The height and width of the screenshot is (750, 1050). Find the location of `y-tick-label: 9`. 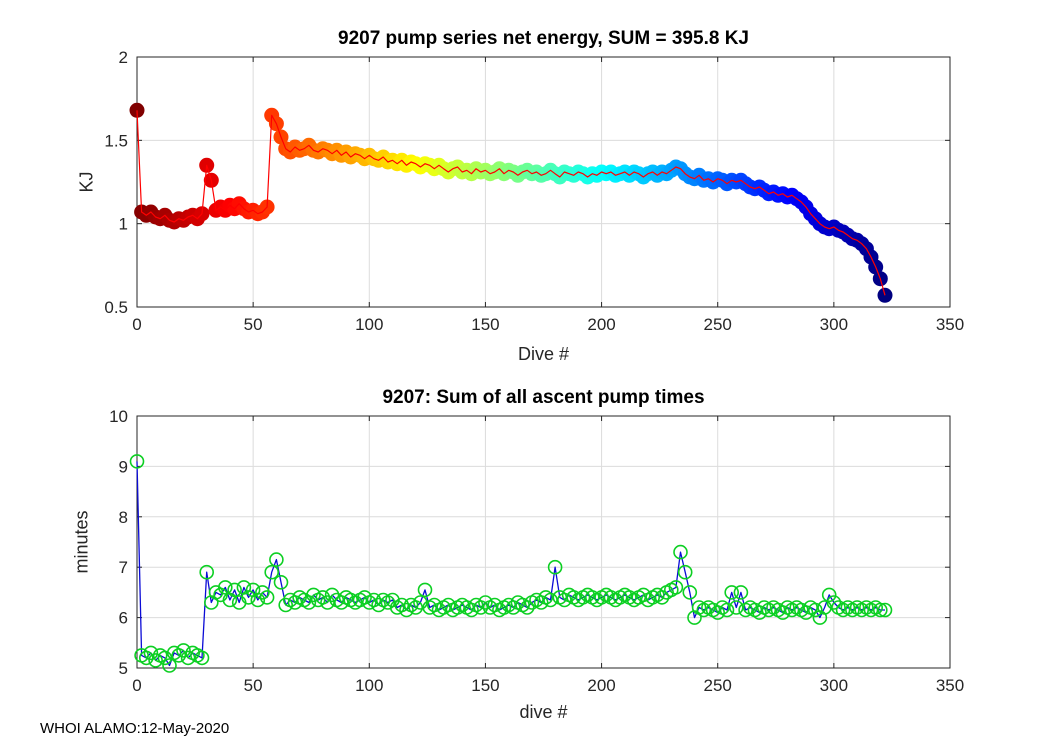

y-tick-label: 9 is located at coordinates (123, 466).